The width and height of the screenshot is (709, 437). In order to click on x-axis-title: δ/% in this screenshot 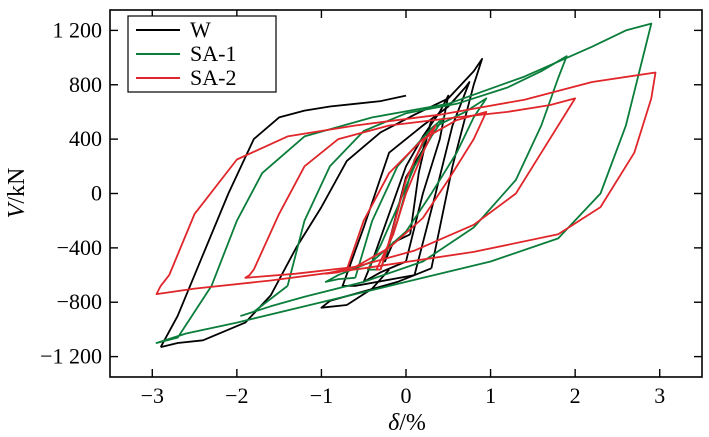, I will do `click(407, 423)`.